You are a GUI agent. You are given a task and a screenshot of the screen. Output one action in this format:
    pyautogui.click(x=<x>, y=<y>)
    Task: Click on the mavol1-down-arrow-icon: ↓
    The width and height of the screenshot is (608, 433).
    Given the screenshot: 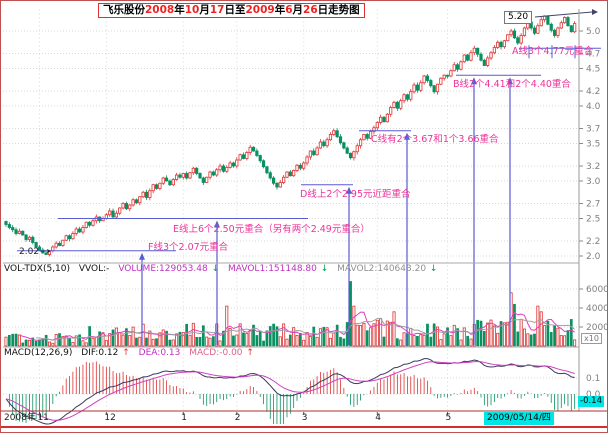 What is the action you would take?
    pyautogui.click(x=324, y=269)
    